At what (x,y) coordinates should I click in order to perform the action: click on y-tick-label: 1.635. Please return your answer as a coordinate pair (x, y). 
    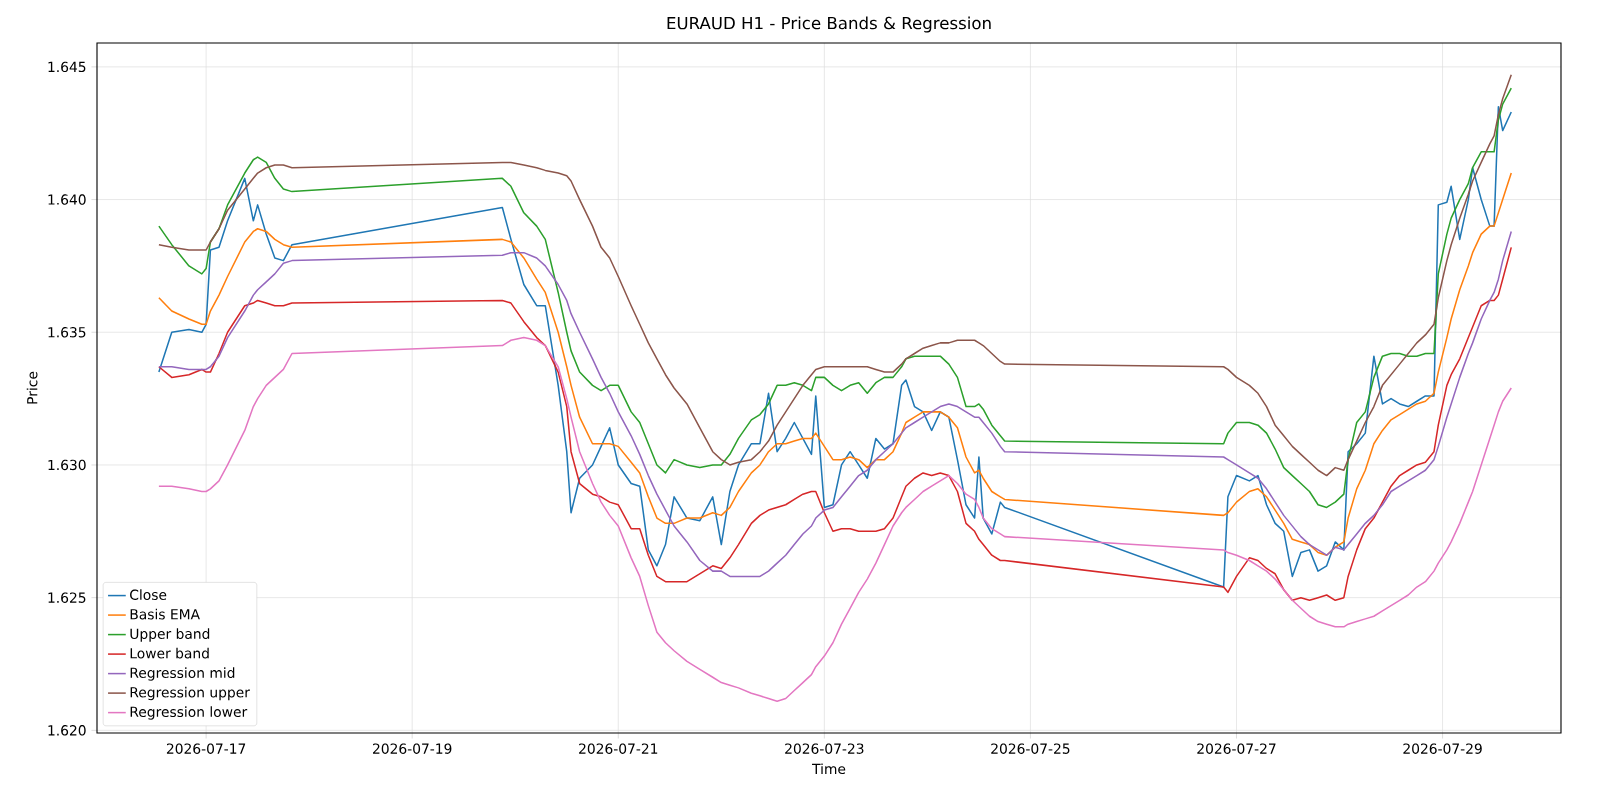
    Looking at the image, I should click on (67, 332).